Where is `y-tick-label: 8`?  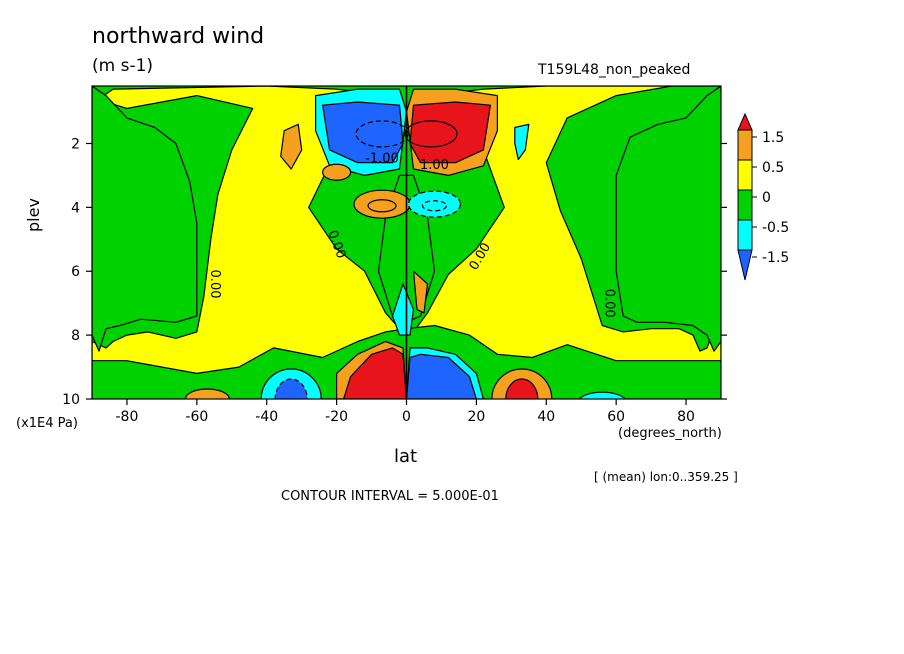 y-tick-label: 8 is located at coordinates (75, 336).